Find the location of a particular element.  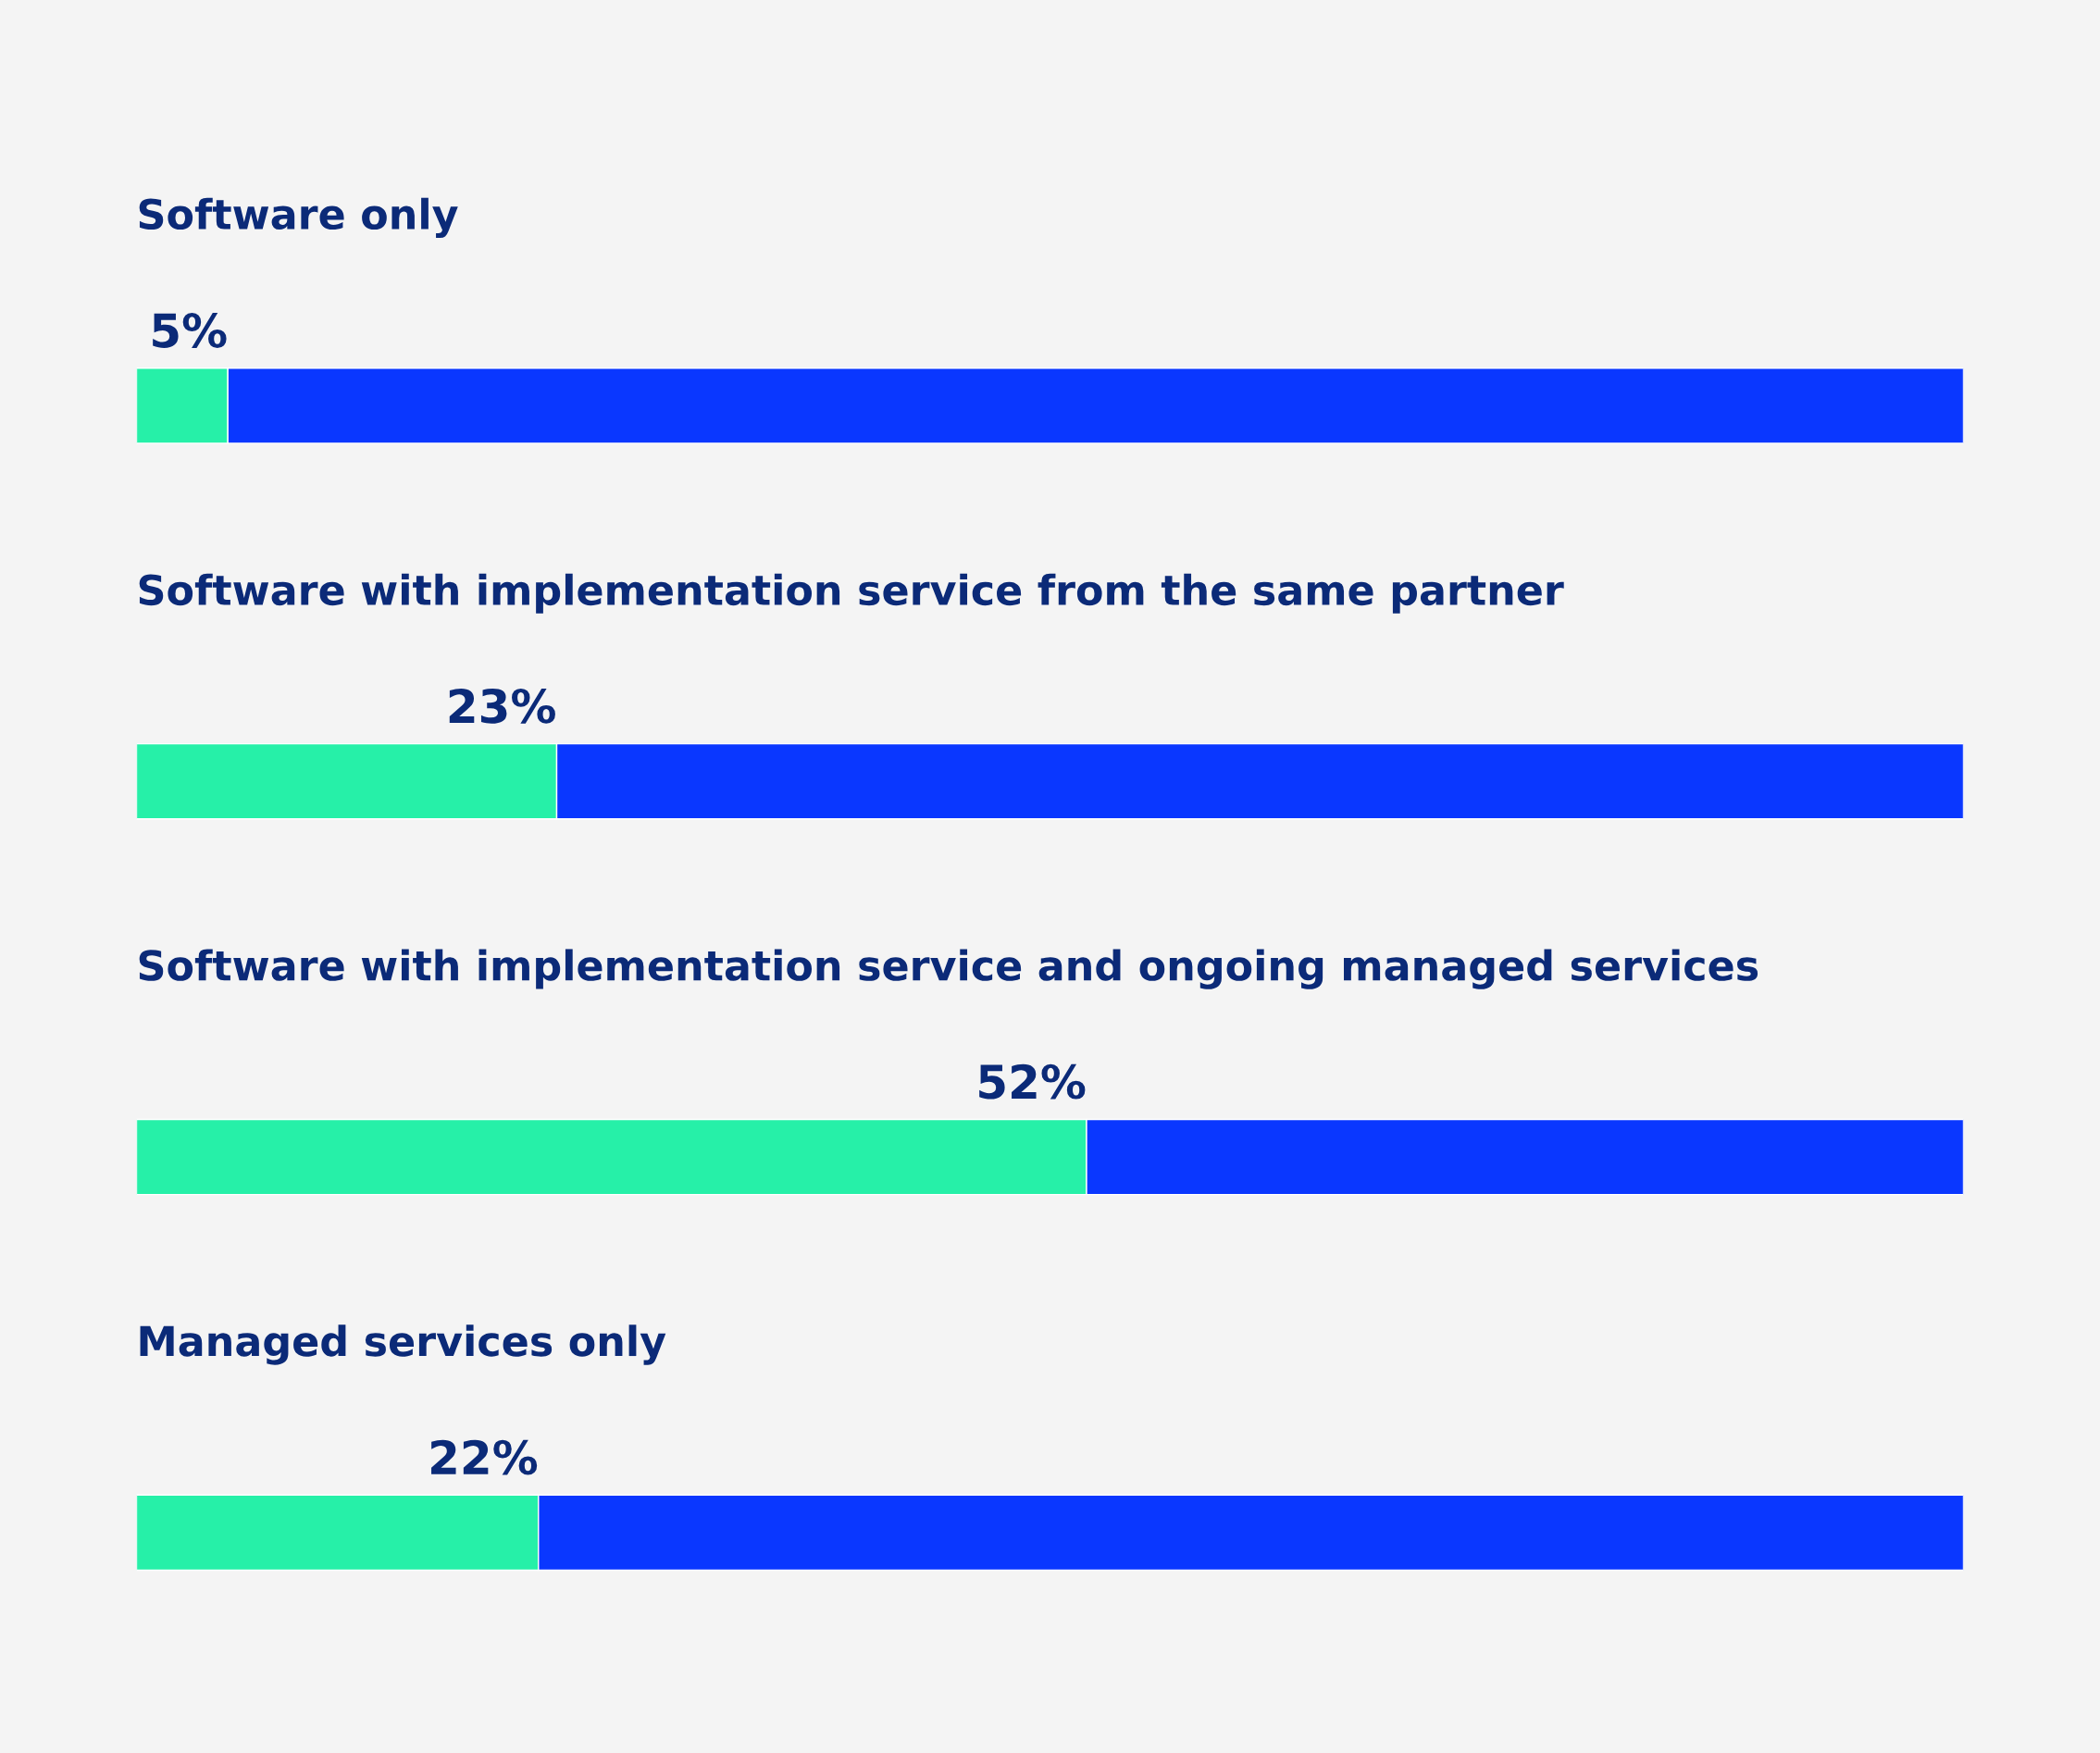

data-label: 52% is located at coordinates (1032, 1081).